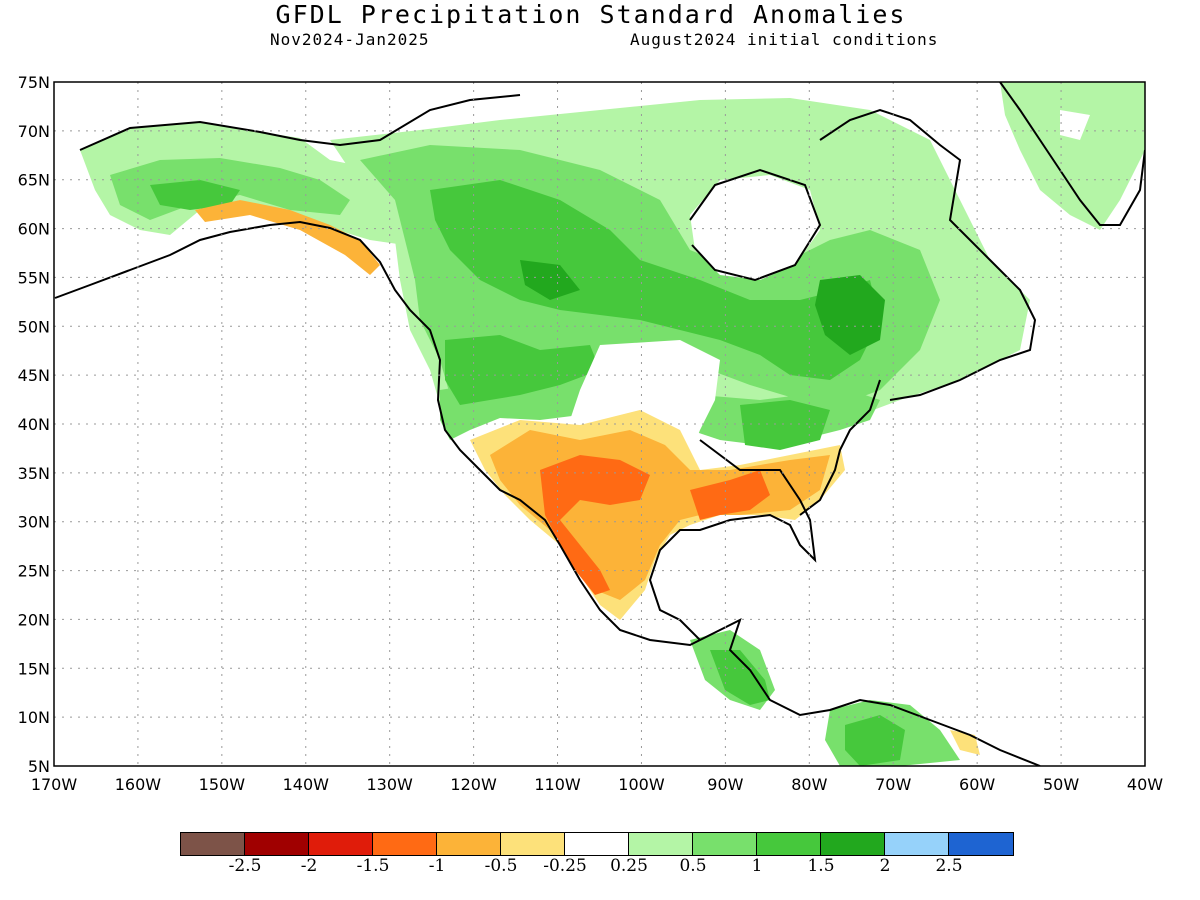  I want to click on lat-tick-label: 10N, so click(34, 717).